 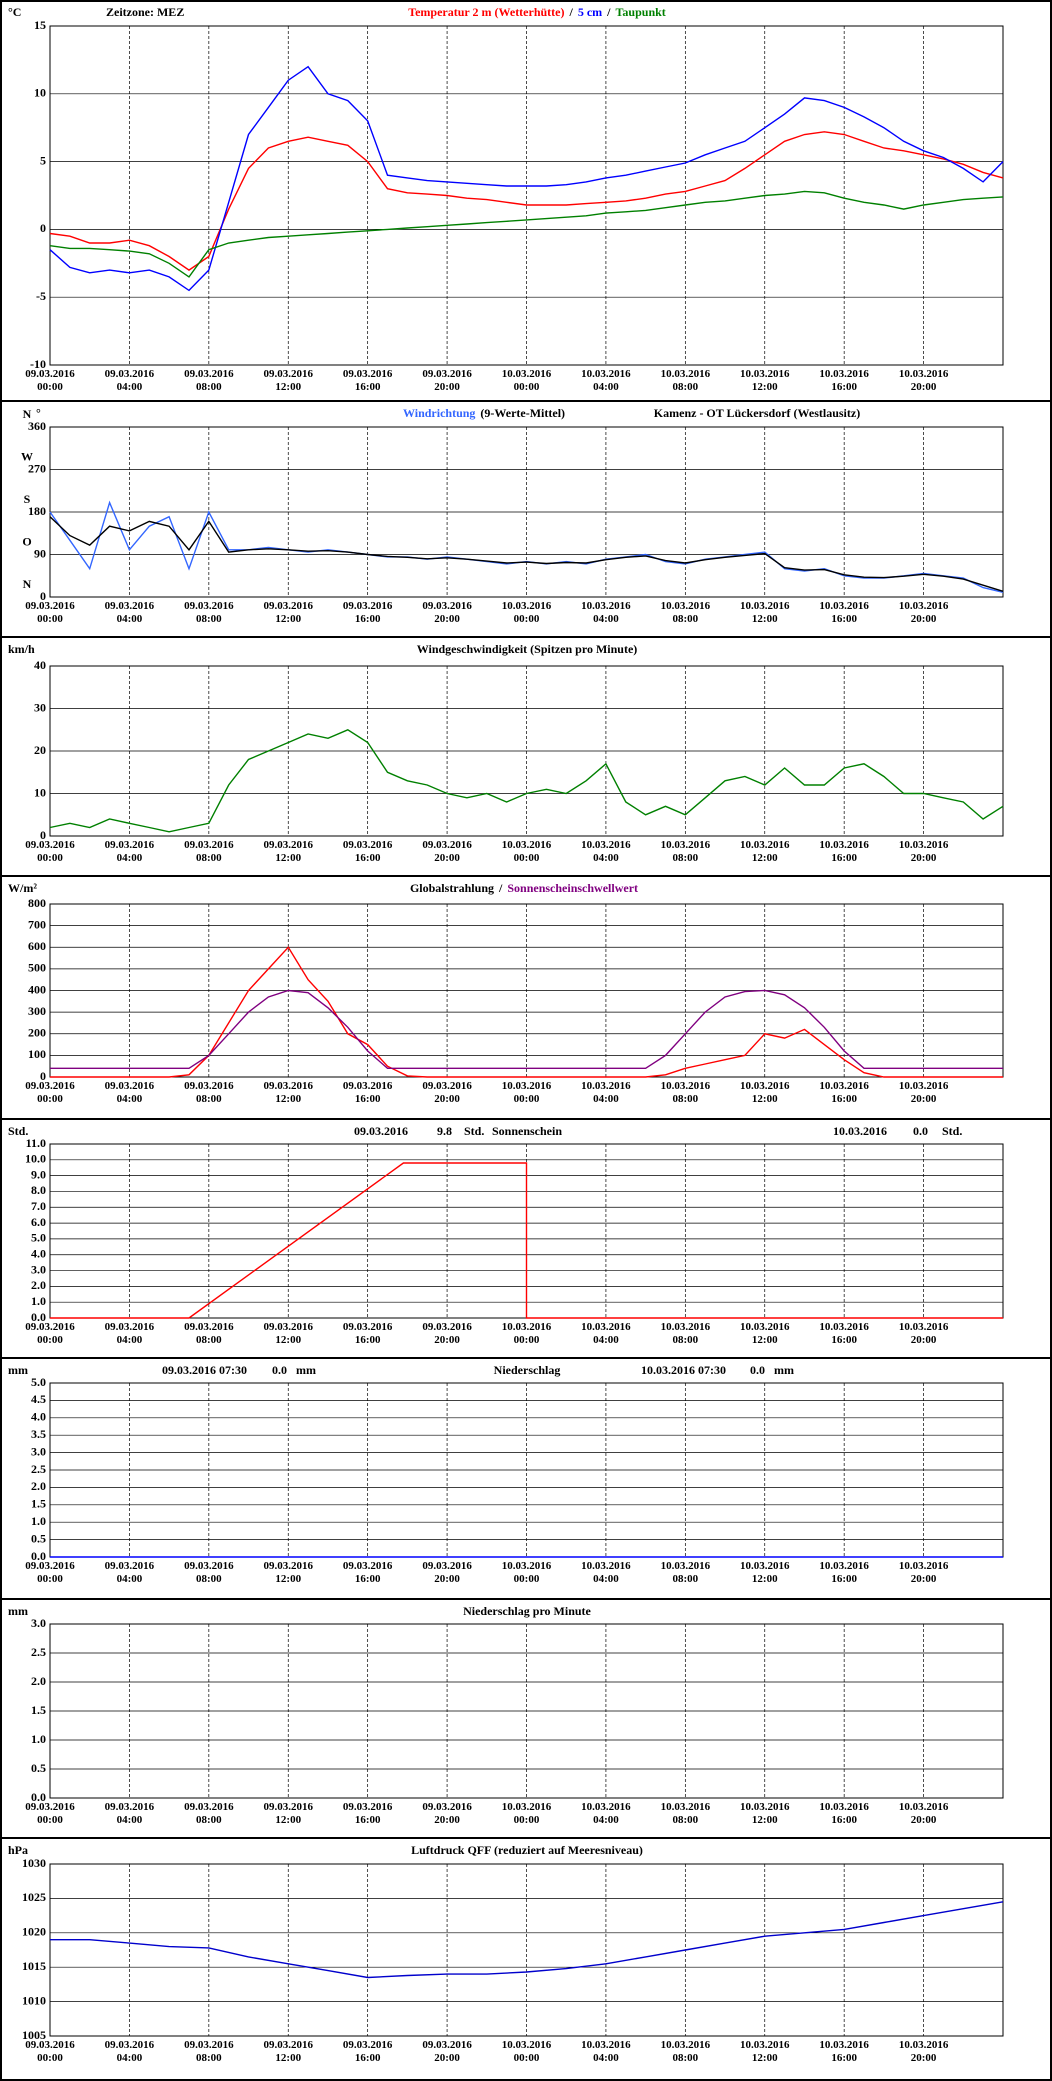 What do you see at coordinates (14, 12) in the screenshot?
I see `unit-label: °C` at bounding box center [14, 12].